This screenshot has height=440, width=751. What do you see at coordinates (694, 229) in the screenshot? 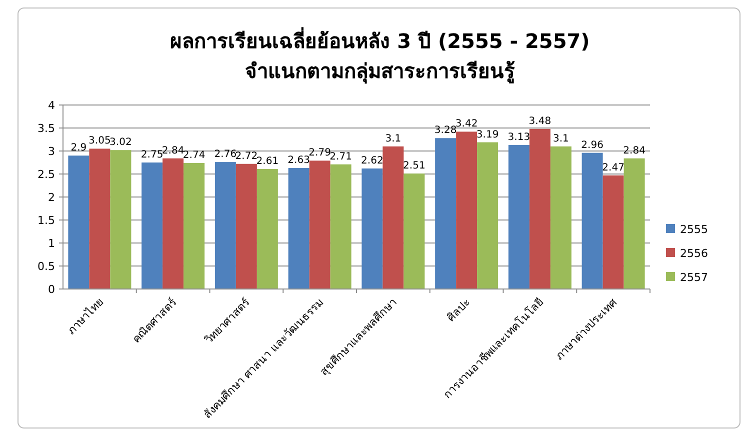
I see `legend-label: 2555` at bounding box center [694, 229].